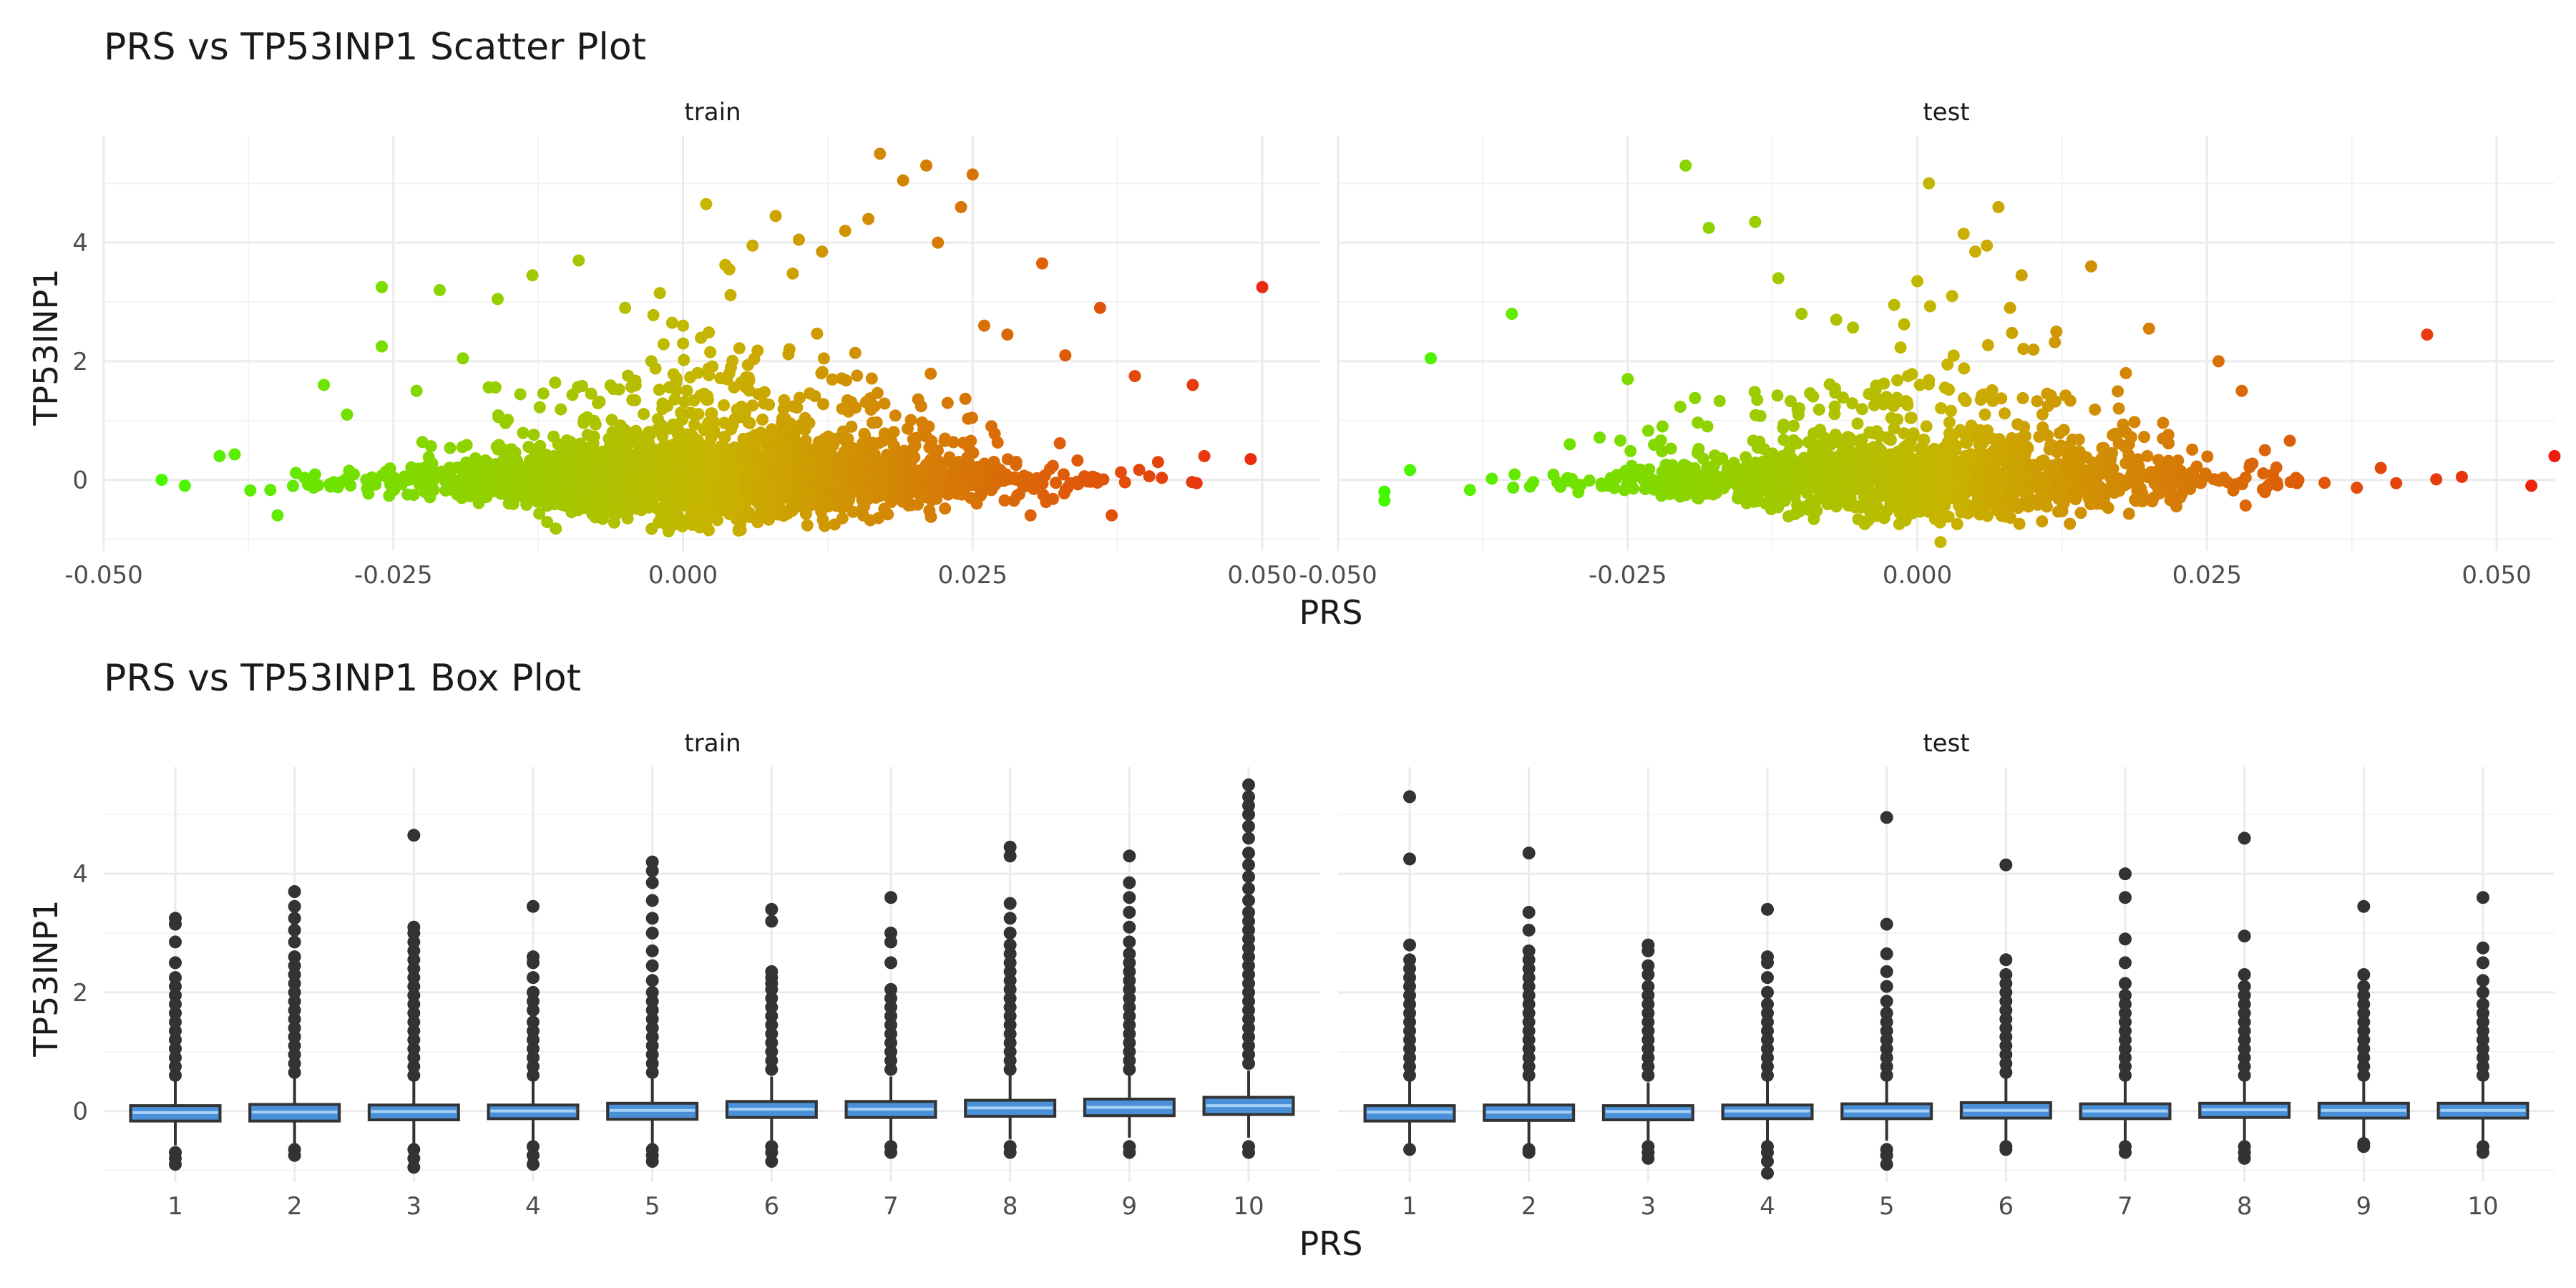  I want to click on x-tick-label: 1, so click(175, 1206).